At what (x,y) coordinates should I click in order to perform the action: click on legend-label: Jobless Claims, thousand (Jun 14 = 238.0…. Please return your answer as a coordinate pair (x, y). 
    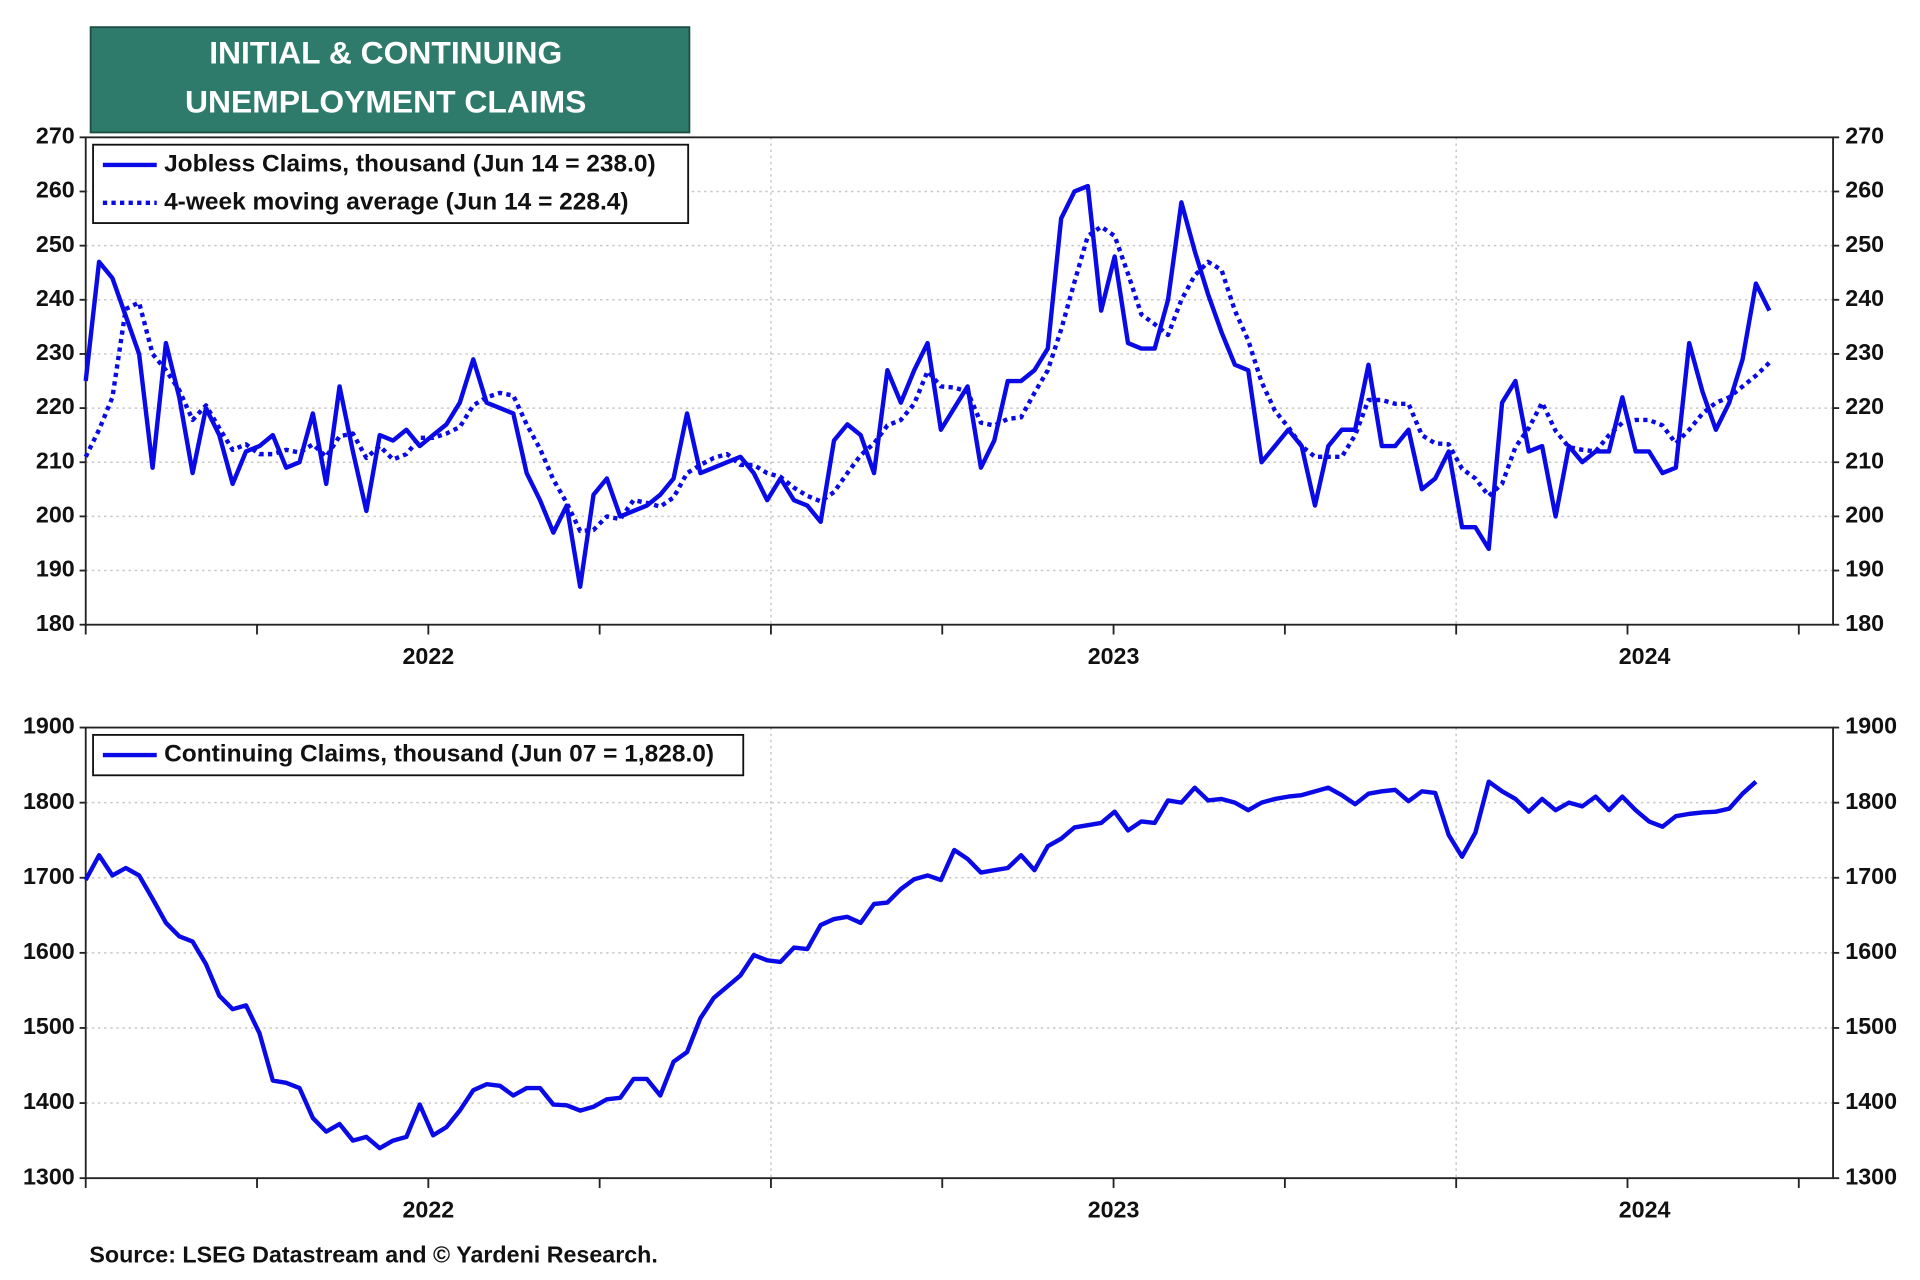
    Looking at the image, I should click on (410, 163).